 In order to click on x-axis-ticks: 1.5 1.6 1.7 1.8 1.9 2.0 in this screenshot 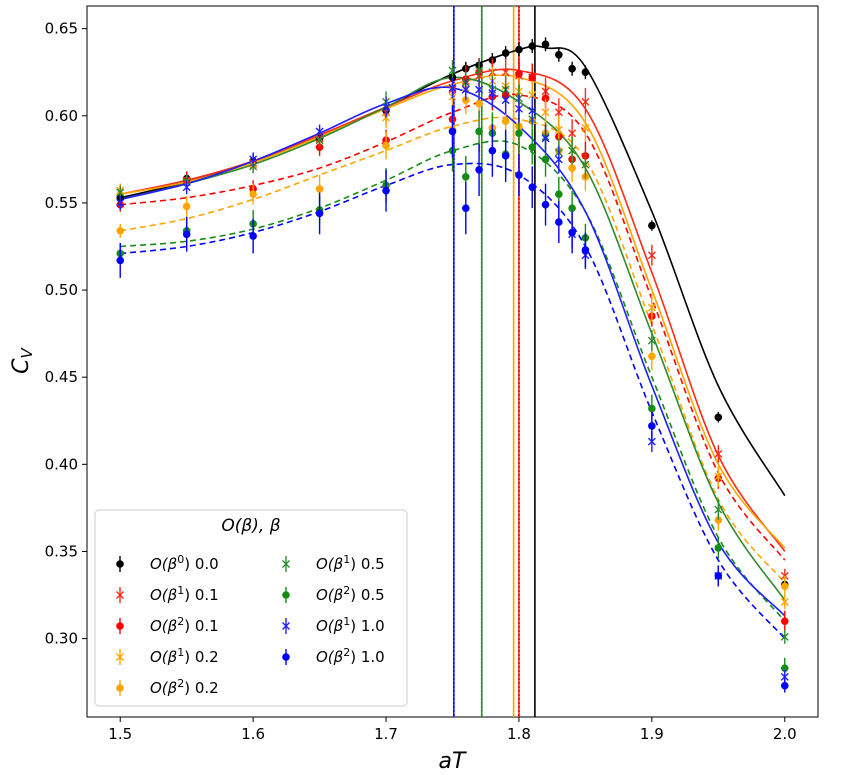, I will do `click(452, 730)`.